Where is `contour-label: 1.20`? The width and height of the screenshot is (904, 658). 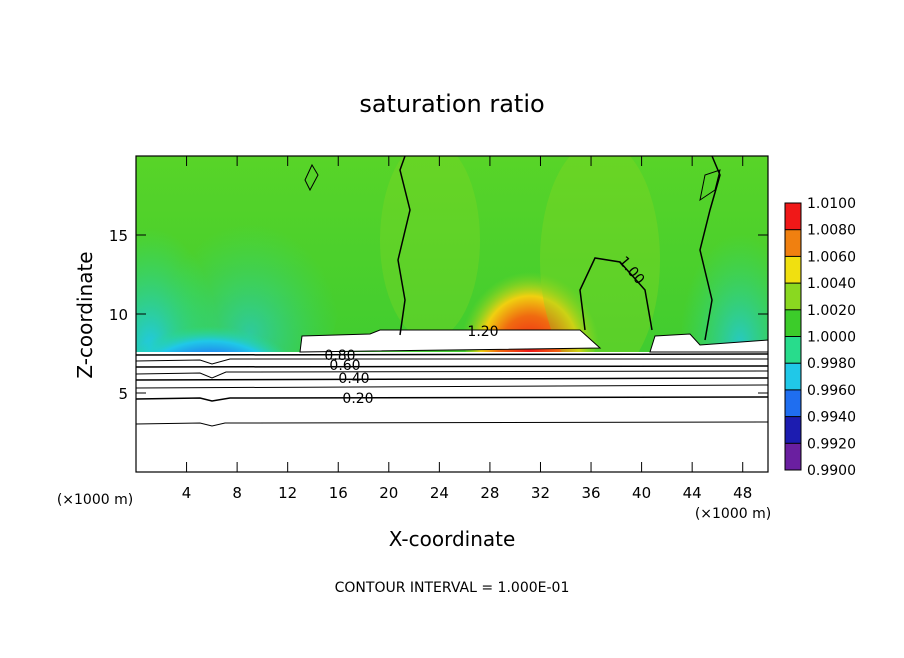
contour-label: 1.20 is located at coordinates (482, 332).